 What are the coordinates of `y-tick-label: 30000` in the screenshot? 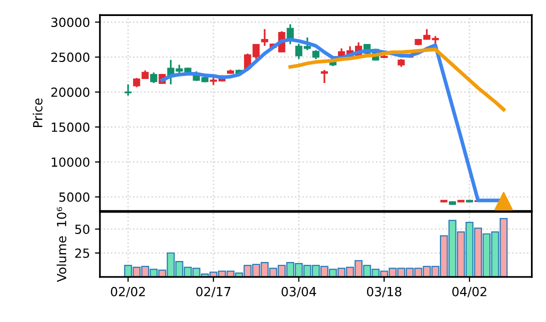 It's located at (70, 23).